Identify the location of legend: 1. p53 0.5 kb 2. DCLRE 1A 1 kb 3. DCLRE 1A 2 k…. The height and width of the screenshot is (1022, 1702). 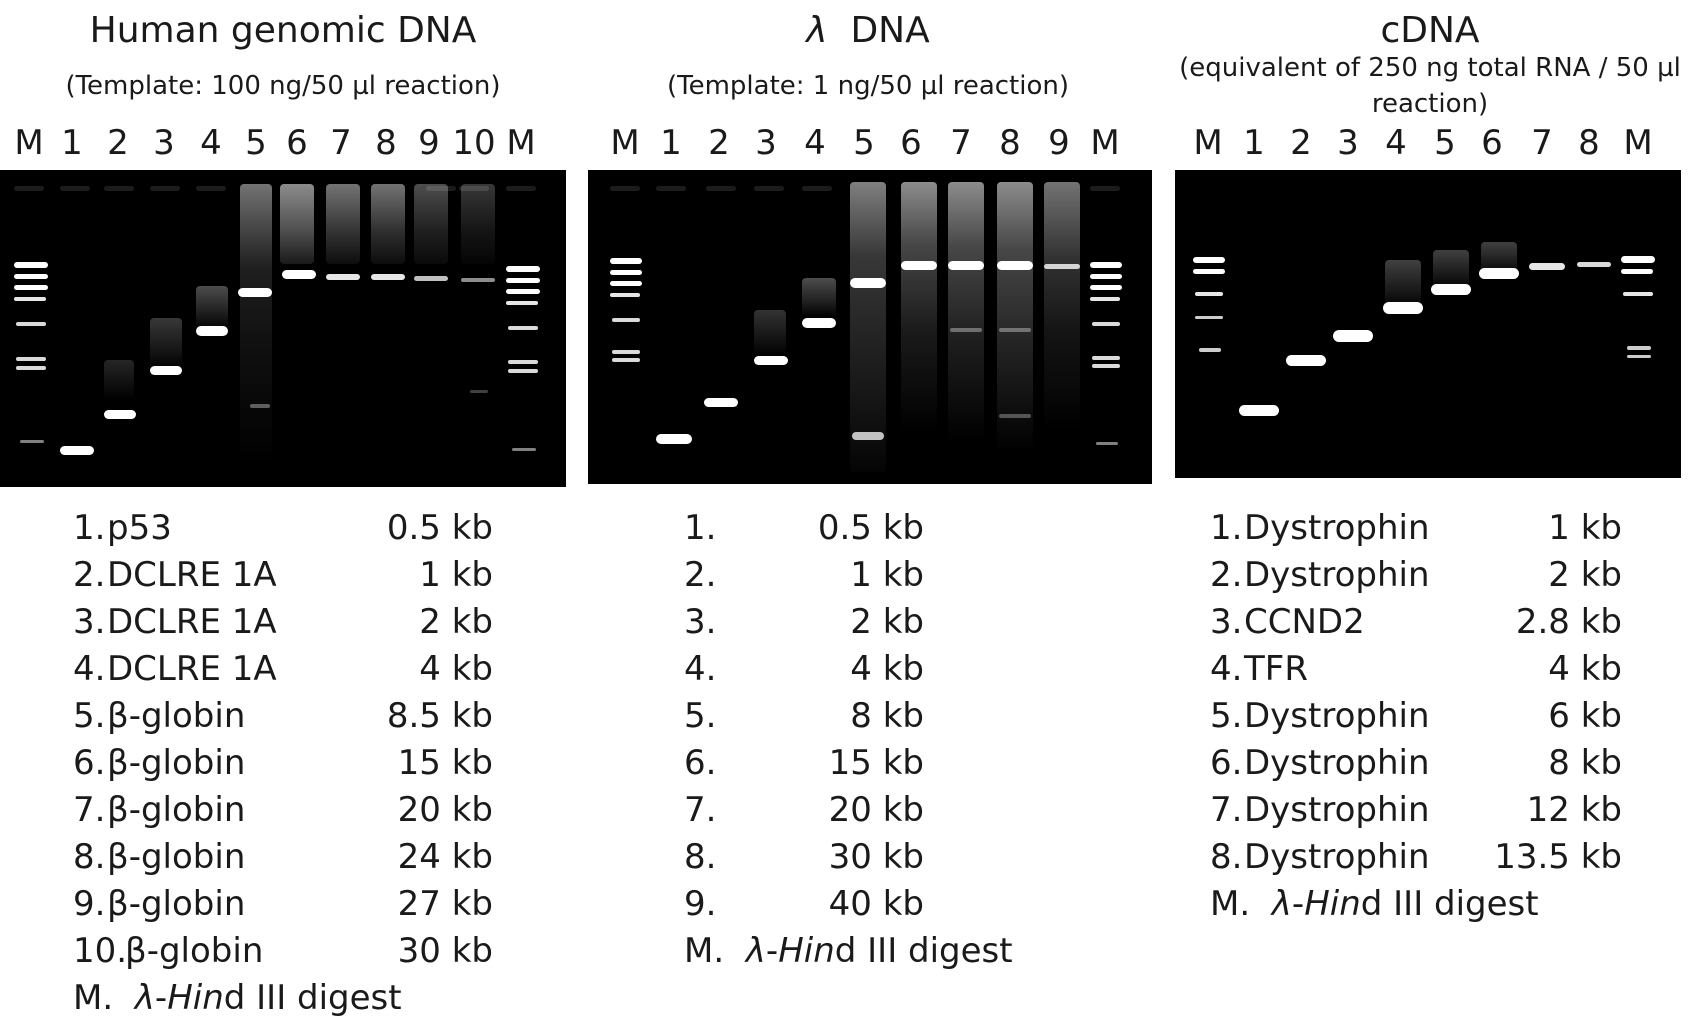
(283, 763).